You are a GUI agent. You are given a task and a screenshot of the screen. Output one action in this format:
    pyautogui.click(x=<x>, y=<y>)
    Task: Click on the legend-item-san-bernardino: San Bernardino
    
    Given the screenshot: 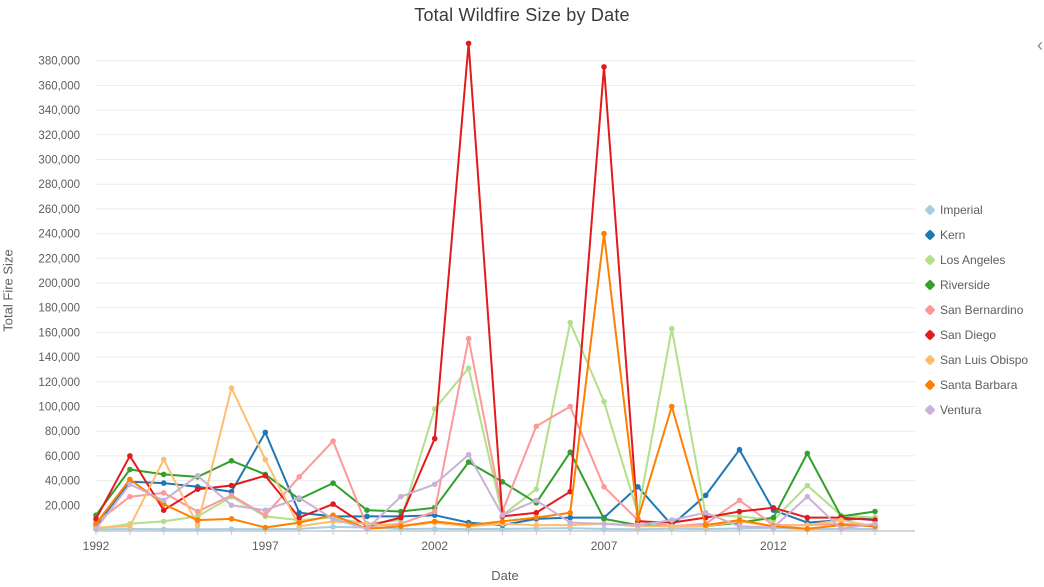 What is the action you would take?
    pyautogui.click(x=976, y=309)
    